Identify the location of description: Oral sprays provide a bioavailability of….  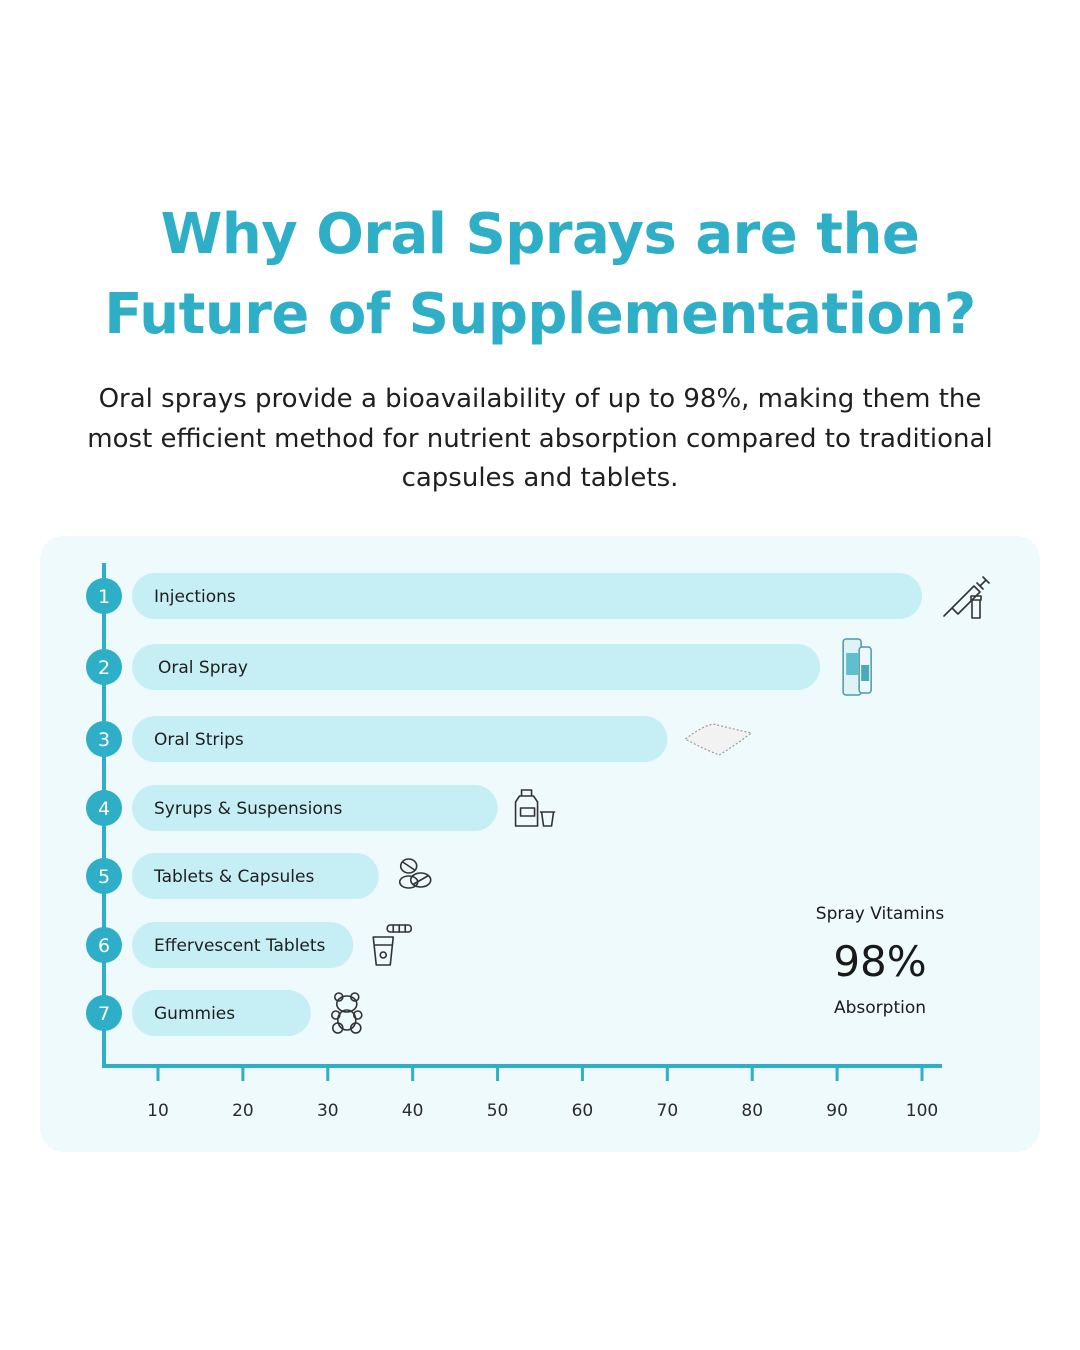
(540, 438).